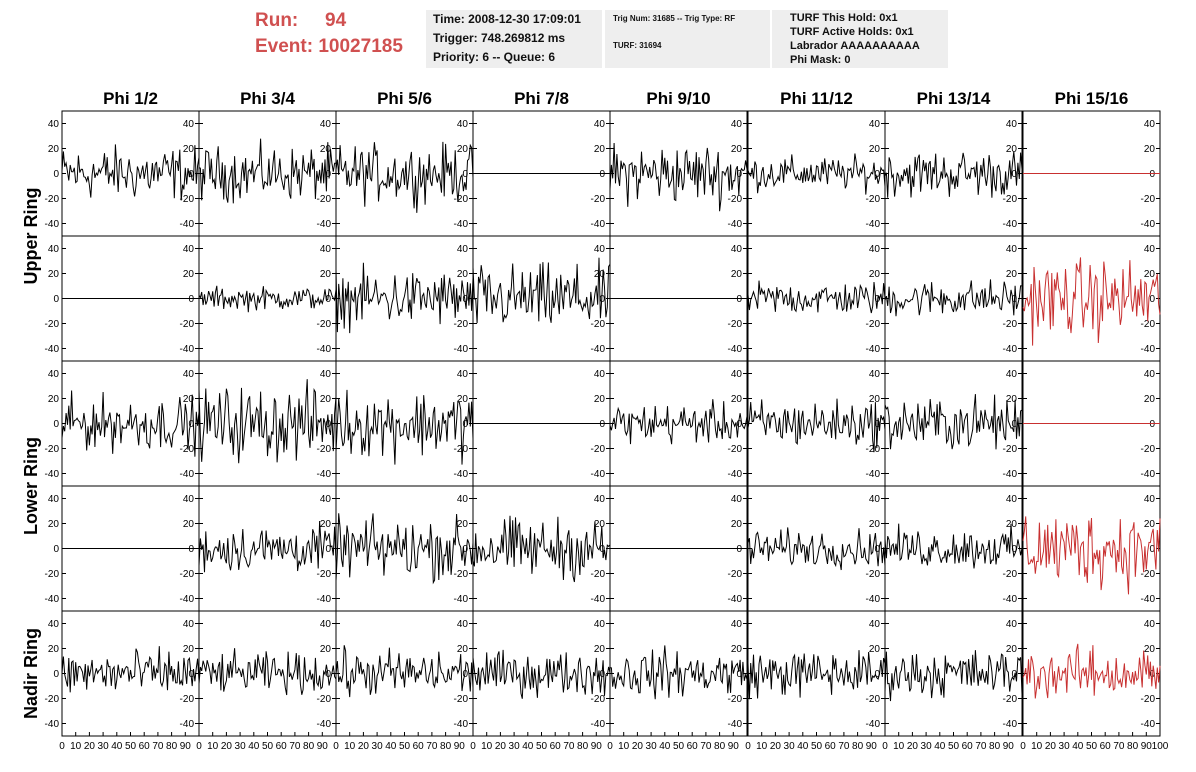  Describe the element at coordinates (277, 20) in the screenshot. I see `run-label: Run:` at that location.